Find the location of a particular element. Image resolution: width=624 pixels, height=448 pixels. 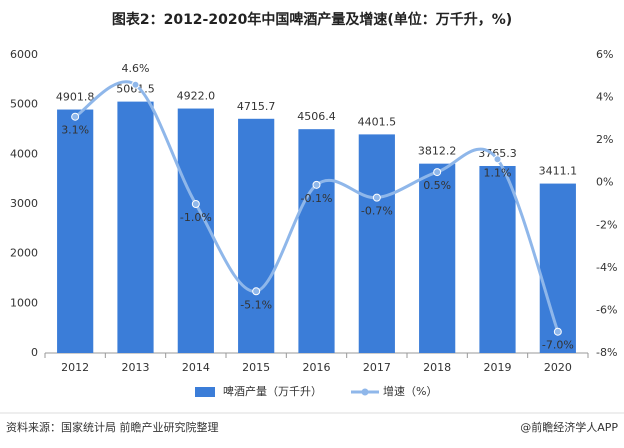

x-tick-label: 2016 is located at coordinates (317, 367).